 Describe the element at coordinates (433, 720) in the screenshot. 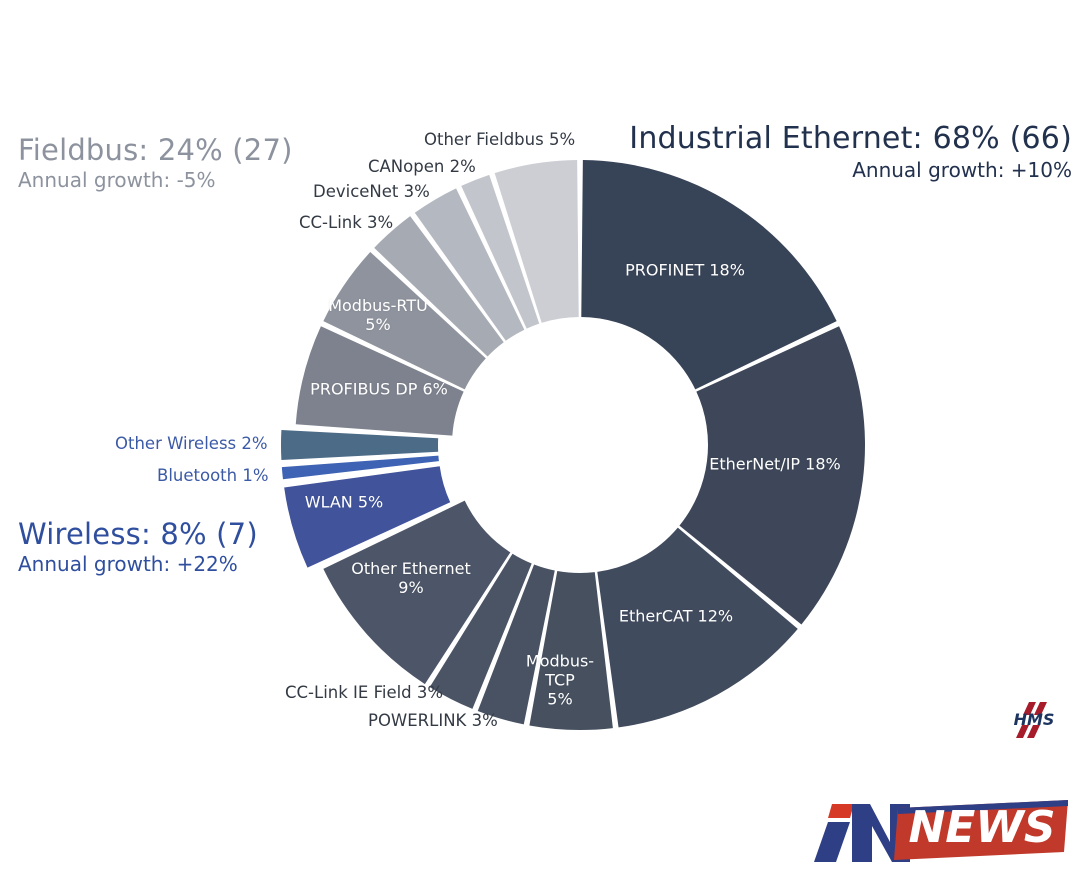

I see `callout-label-powerlink: POWERLINK 3%` at that location.